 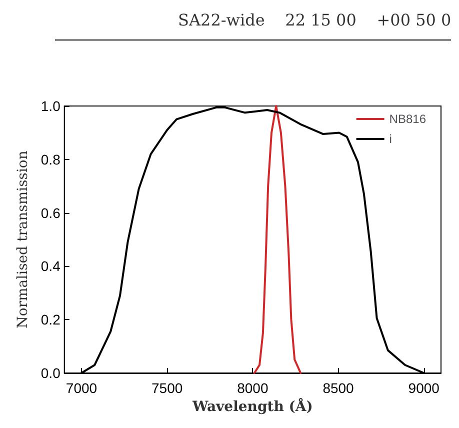 What do you see at coordinates (252, 388) in the screenshot?
I see `x-tick-label: 8000` at bounding box center [252, 388].